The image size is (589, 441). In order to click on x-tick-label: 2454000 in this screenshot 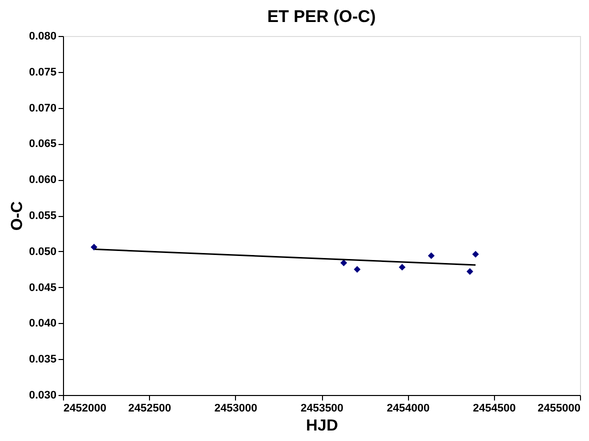, I will do `click(408, 408)`.